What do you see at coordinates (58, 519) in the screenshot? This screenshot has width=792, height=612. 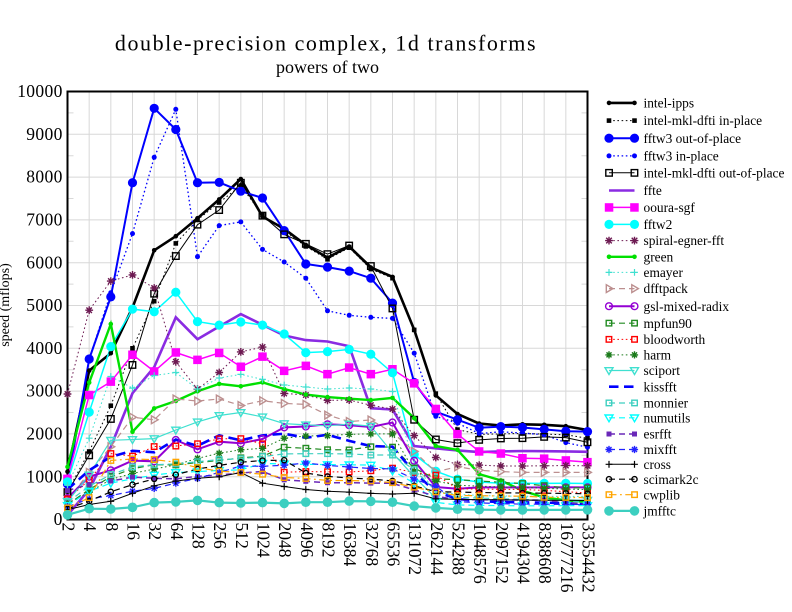 I see `svg-text: 0` at bounding box center [58, 519].